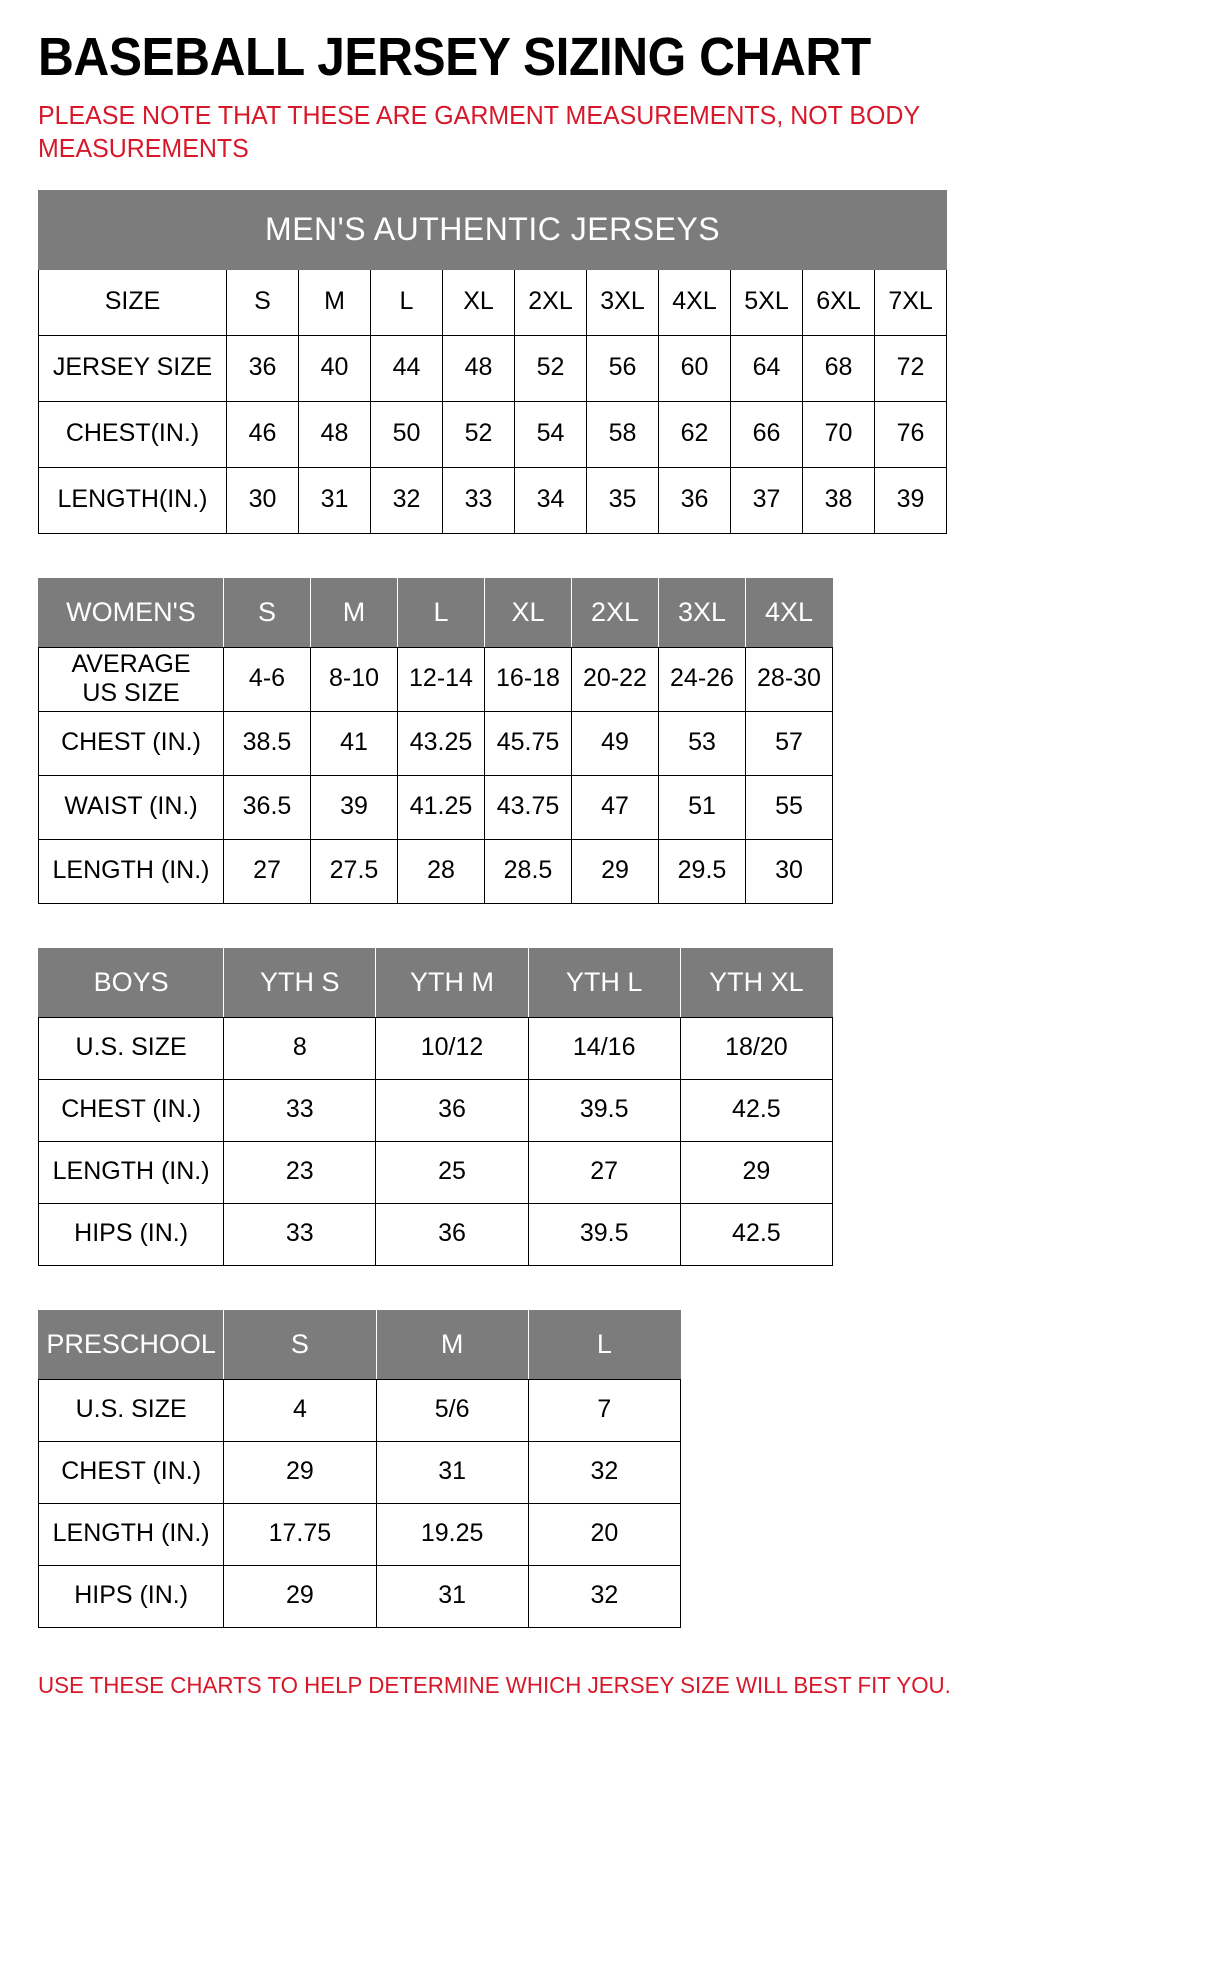 This screenshot has height=1974, width=1220. What do you see at coordinates (604, 1534) in the screenshot?
I see `cell: 20` at bounding box center [604, 1534].